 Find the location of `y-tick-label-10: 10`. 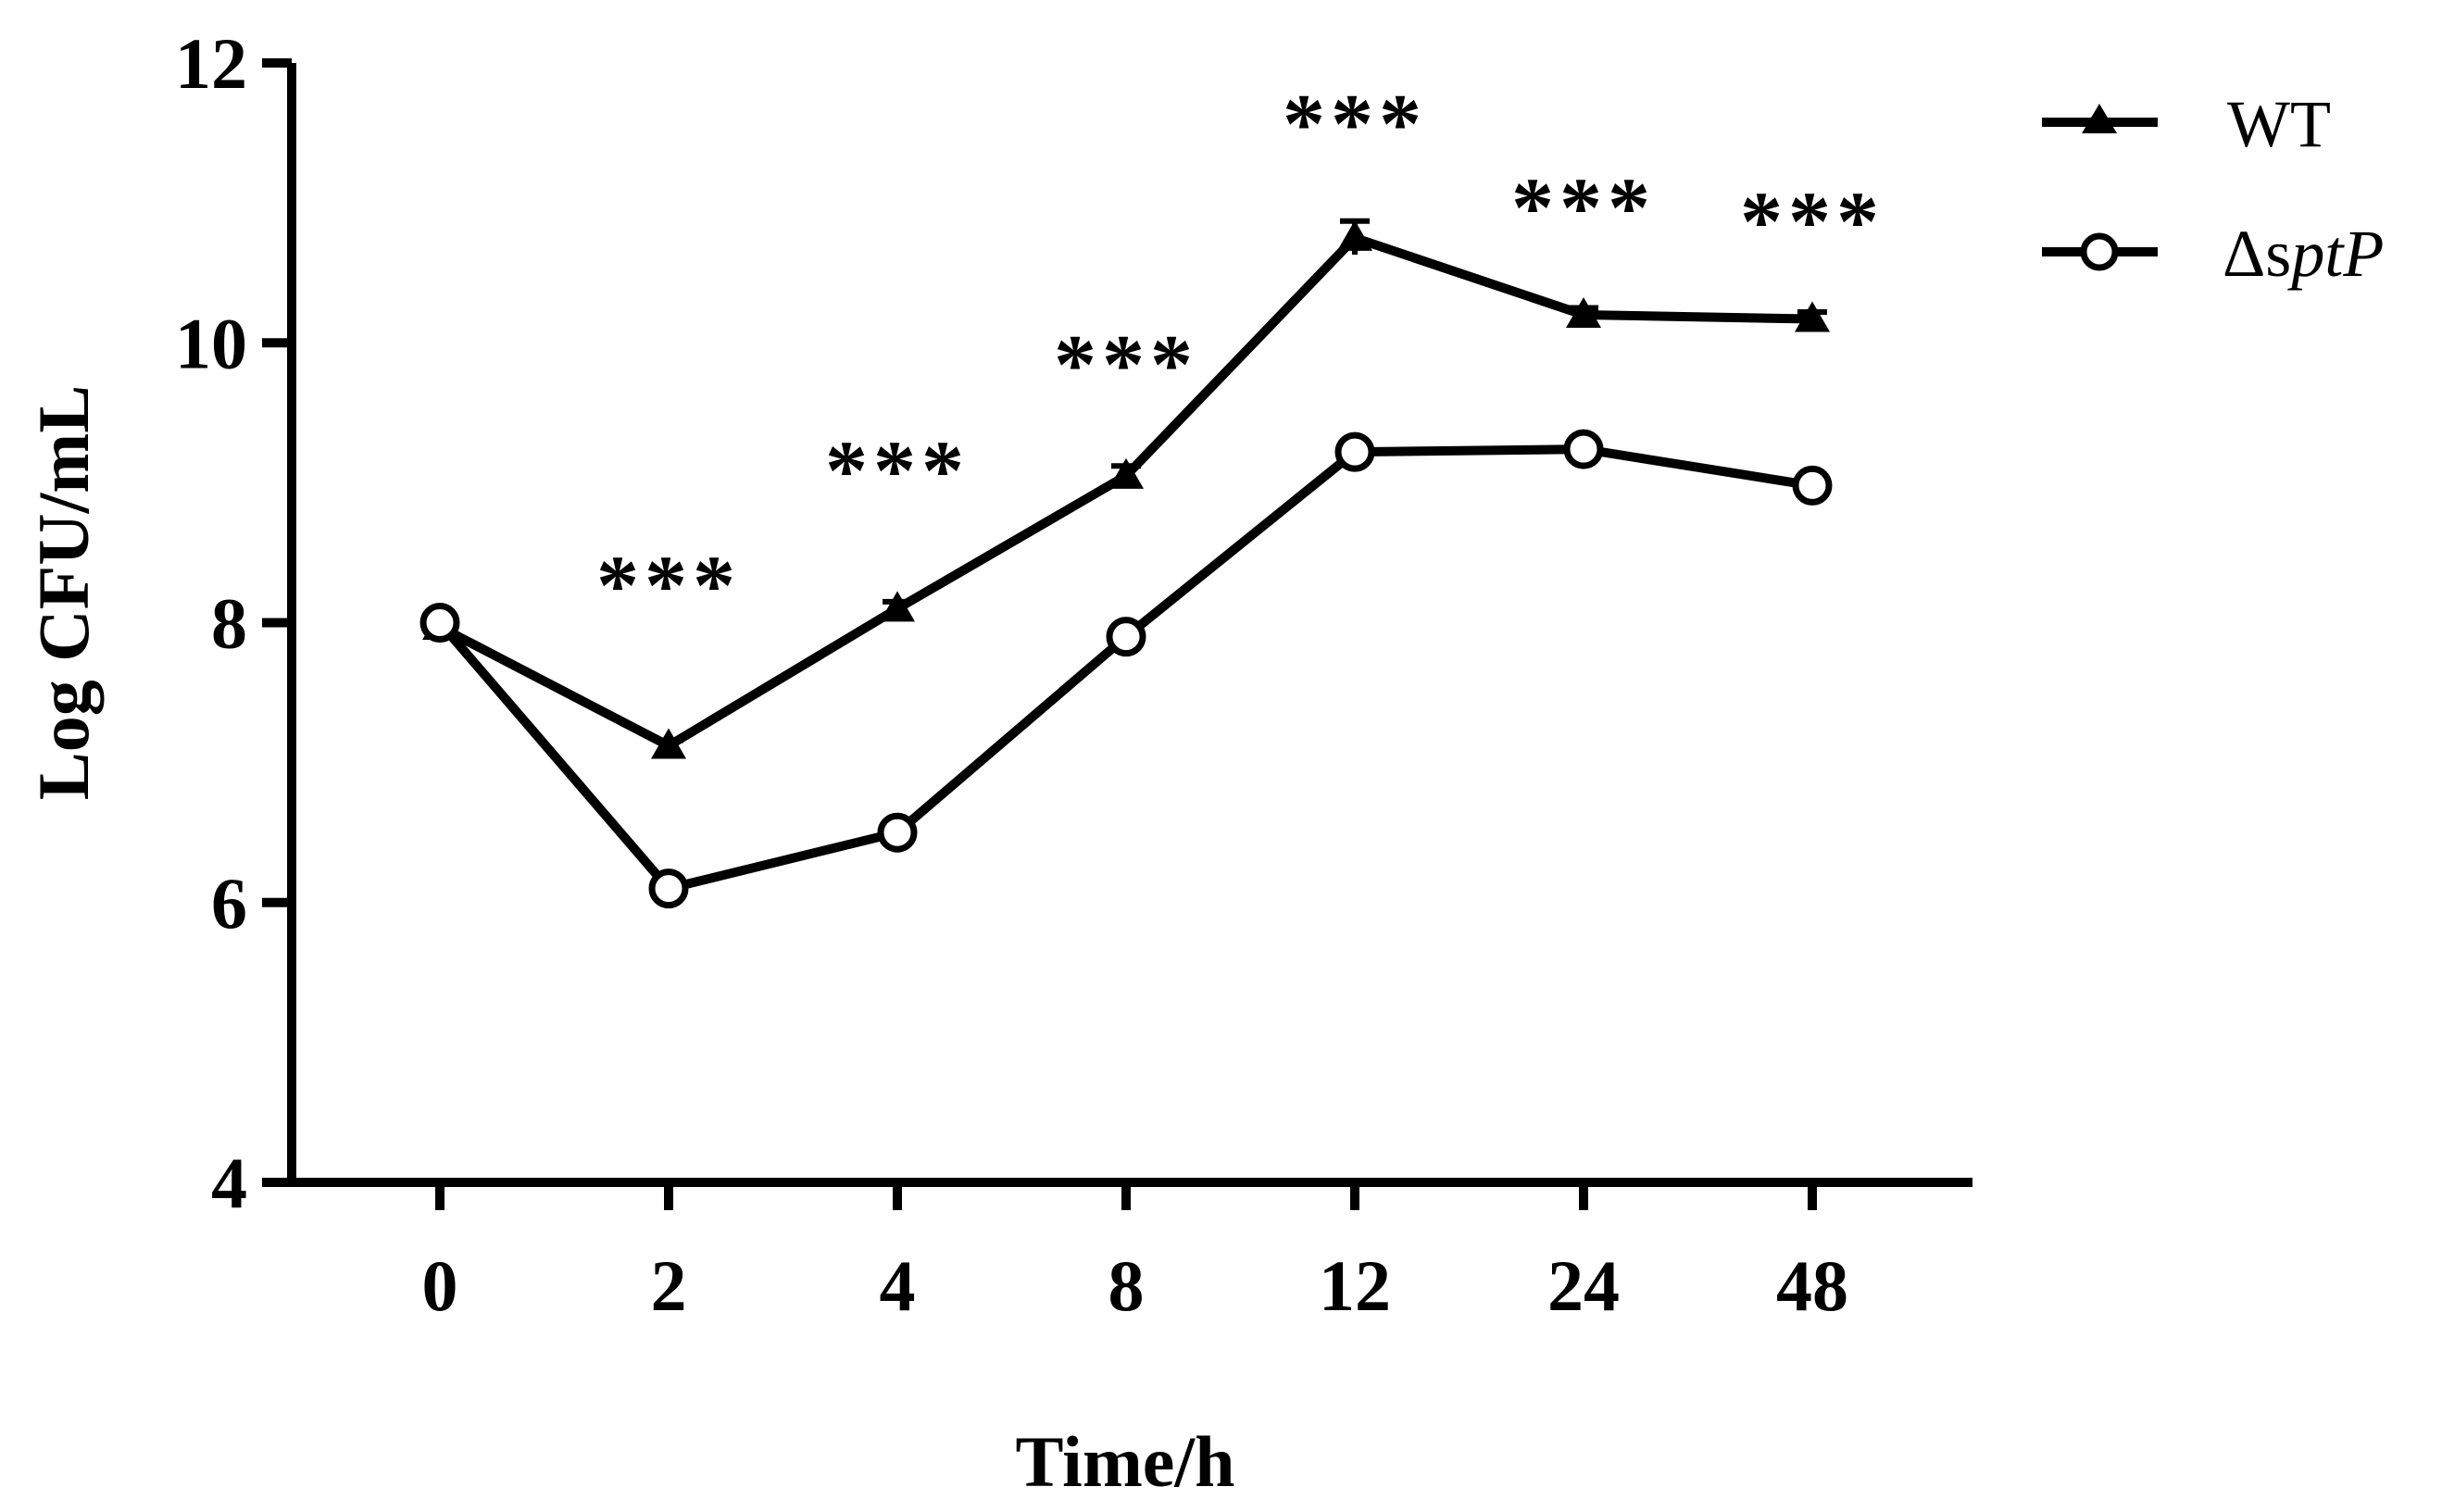

y-tick-label-10: 10 is located at coordinates (211, 343).